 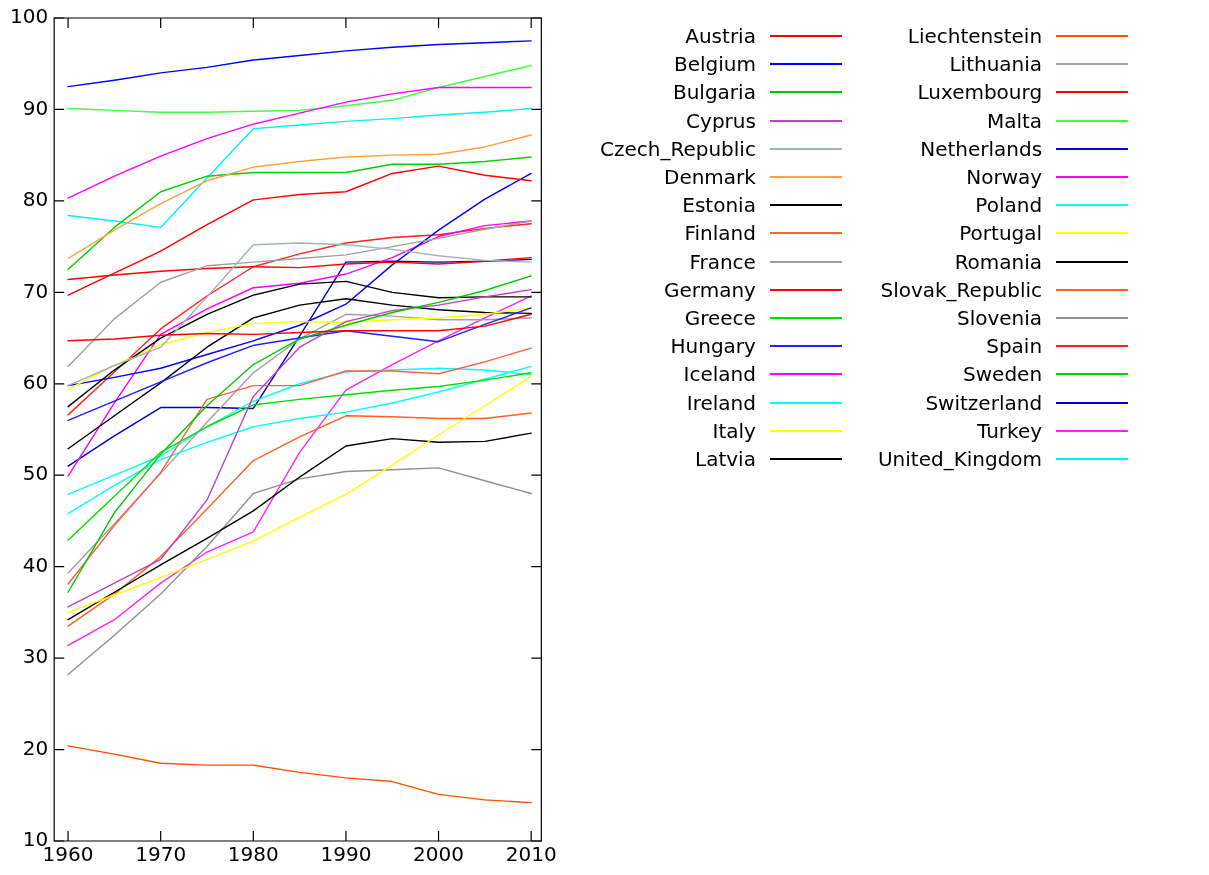 What do you see at coordinates (709, 289) in the screenshot?
I see `legend-label: Germany` at bounding box center [709, 289].